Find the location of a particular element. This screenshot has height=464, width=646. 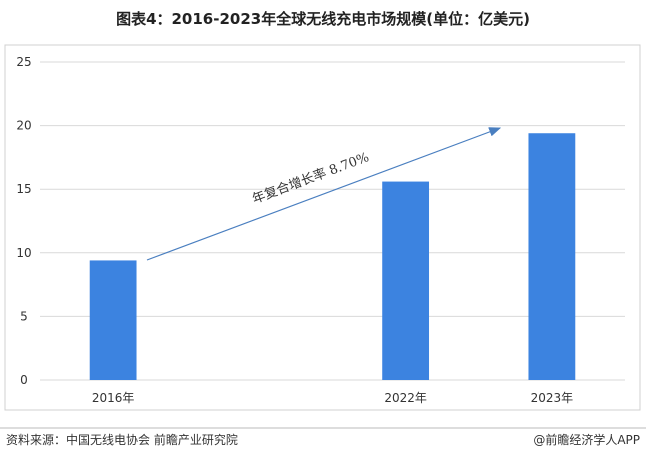

x-tick-label: 2023年 is located at coordinates (552, 398).